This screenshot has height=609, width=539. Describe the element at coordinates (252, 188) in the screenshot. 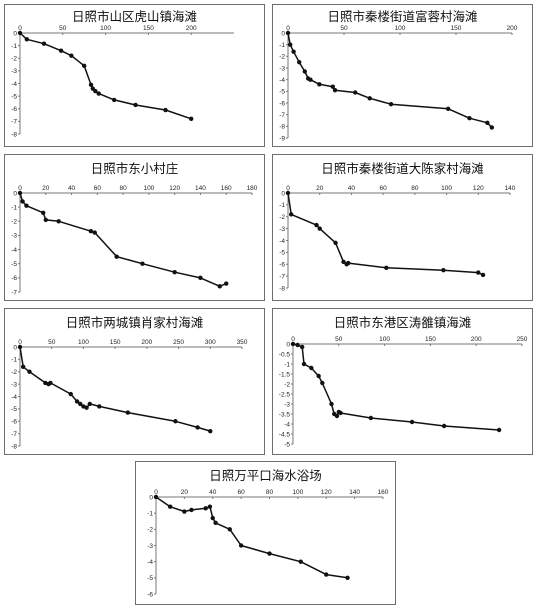

I see `x-tick-label: 180` at that location.